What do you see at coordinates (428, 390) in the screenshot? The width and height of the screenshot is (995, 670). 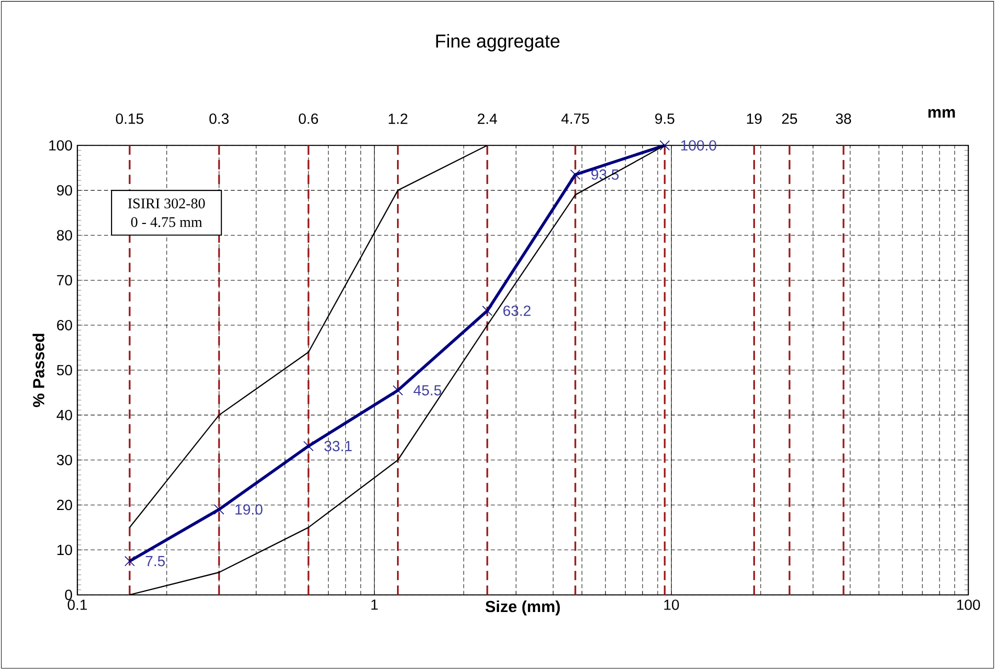 I see `data-label: 45.5` at bounding box center [428, 390].